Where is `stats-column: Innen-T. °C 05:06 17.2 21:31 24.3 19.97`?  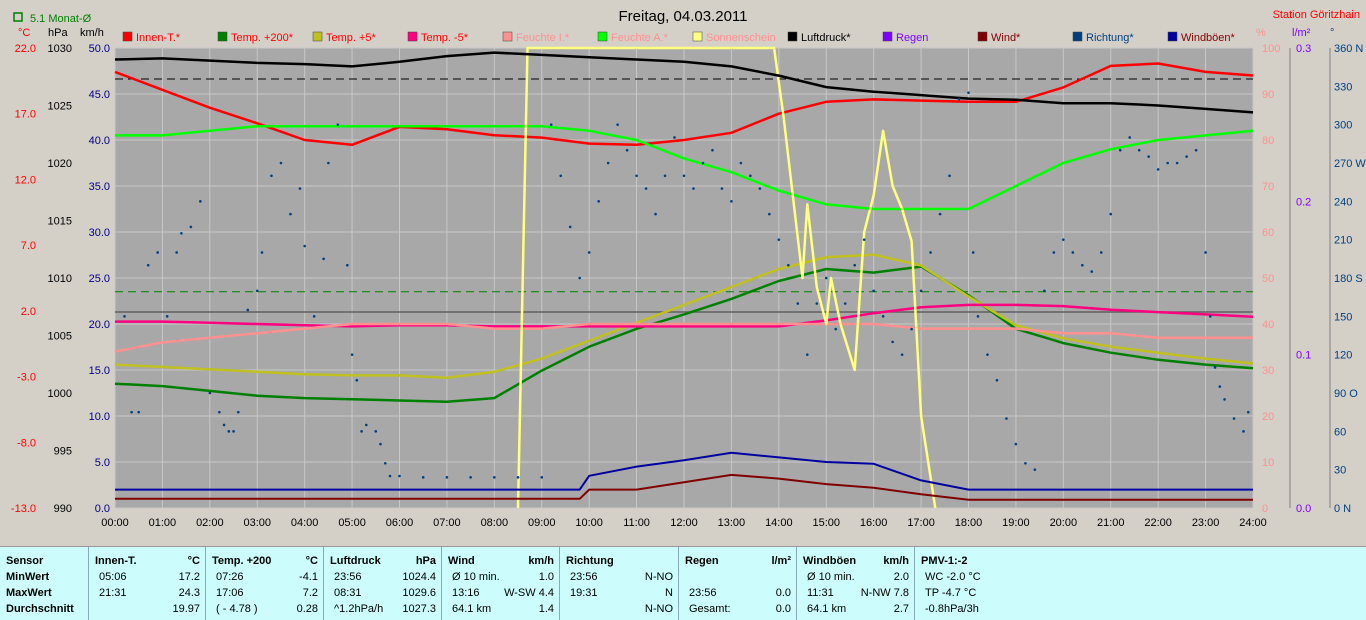
stats-column: Innen-T. °C 05:06 17.2 21:31 24.3 19.97 is located at coordinates (147, 583).